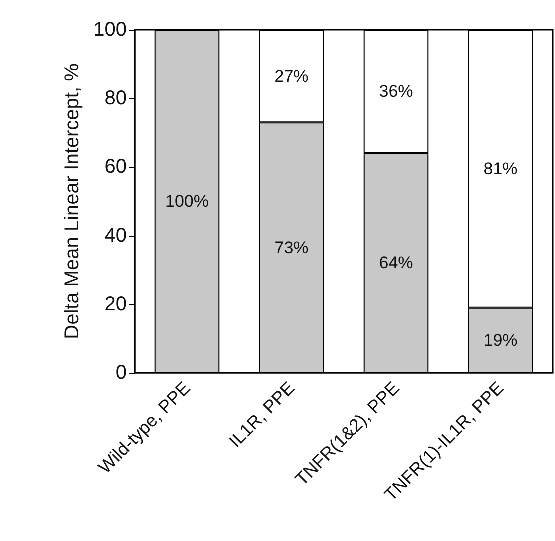  Describe the element at coordinates (396, 92) in the screenshot. I see `data-label: 36%` at that location.